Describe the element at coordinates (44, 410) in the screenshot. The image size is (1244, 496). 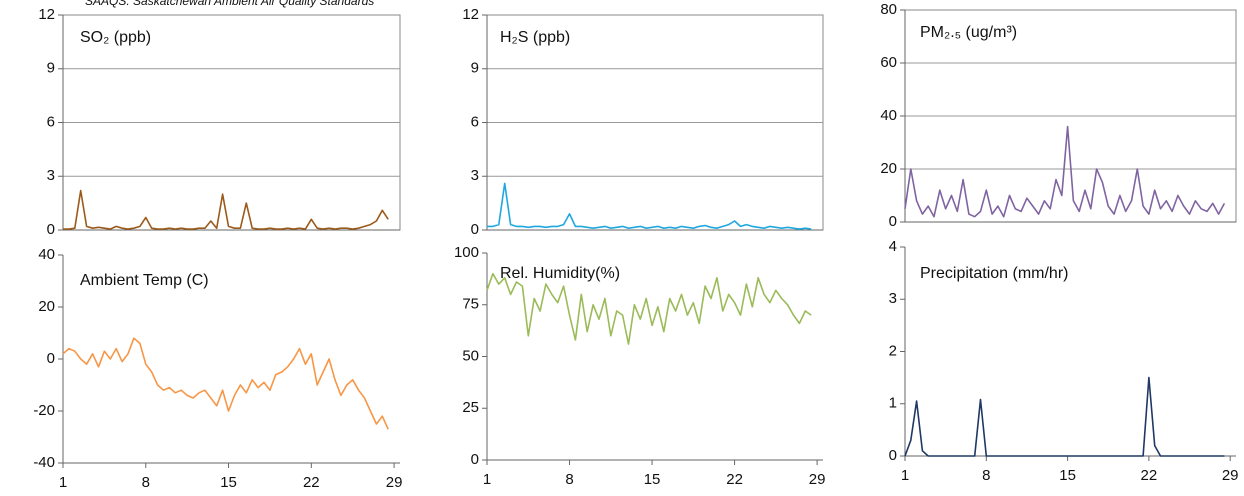
I see `y-tick-label: -20` at that location.